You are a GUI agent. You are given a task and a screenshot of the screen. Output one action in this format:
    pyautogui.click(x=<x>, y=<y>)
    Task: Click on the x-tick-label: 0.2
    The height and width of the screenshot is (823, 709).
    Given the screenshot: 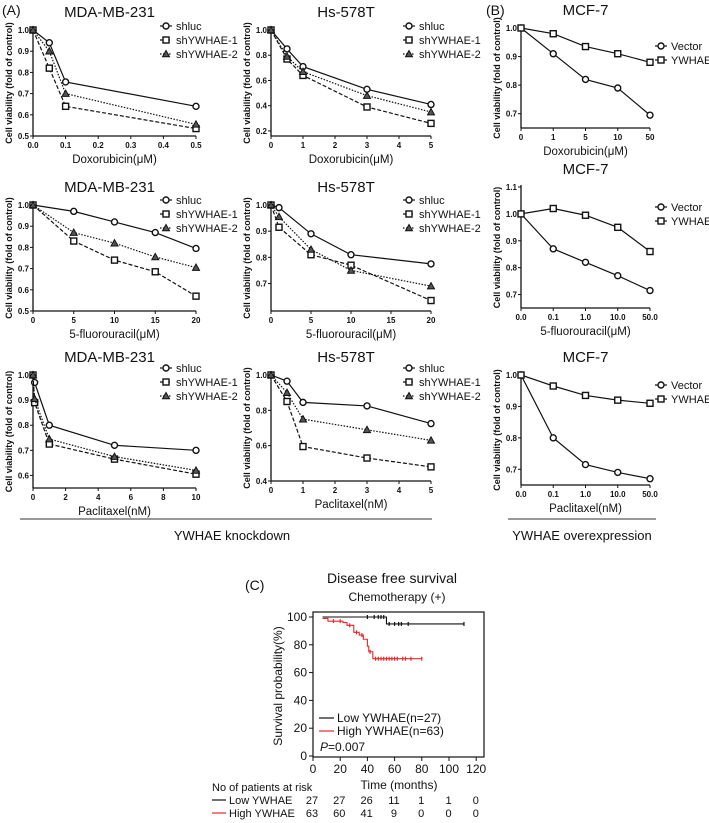 What is the action you would take?
    pyautogui.click(x=99, y=145)
    